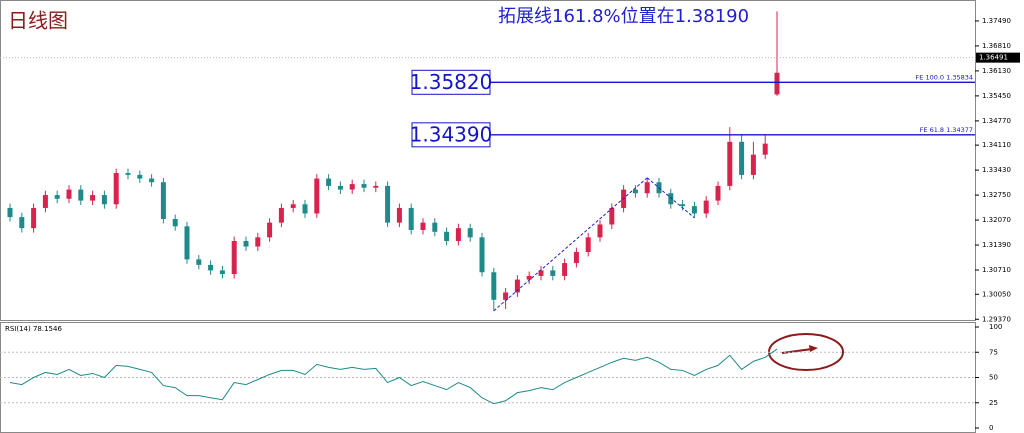 The height and width of the screenshot is (433, 1024). I want to click on y-tick-label: 1.36130, so click(996, 71).